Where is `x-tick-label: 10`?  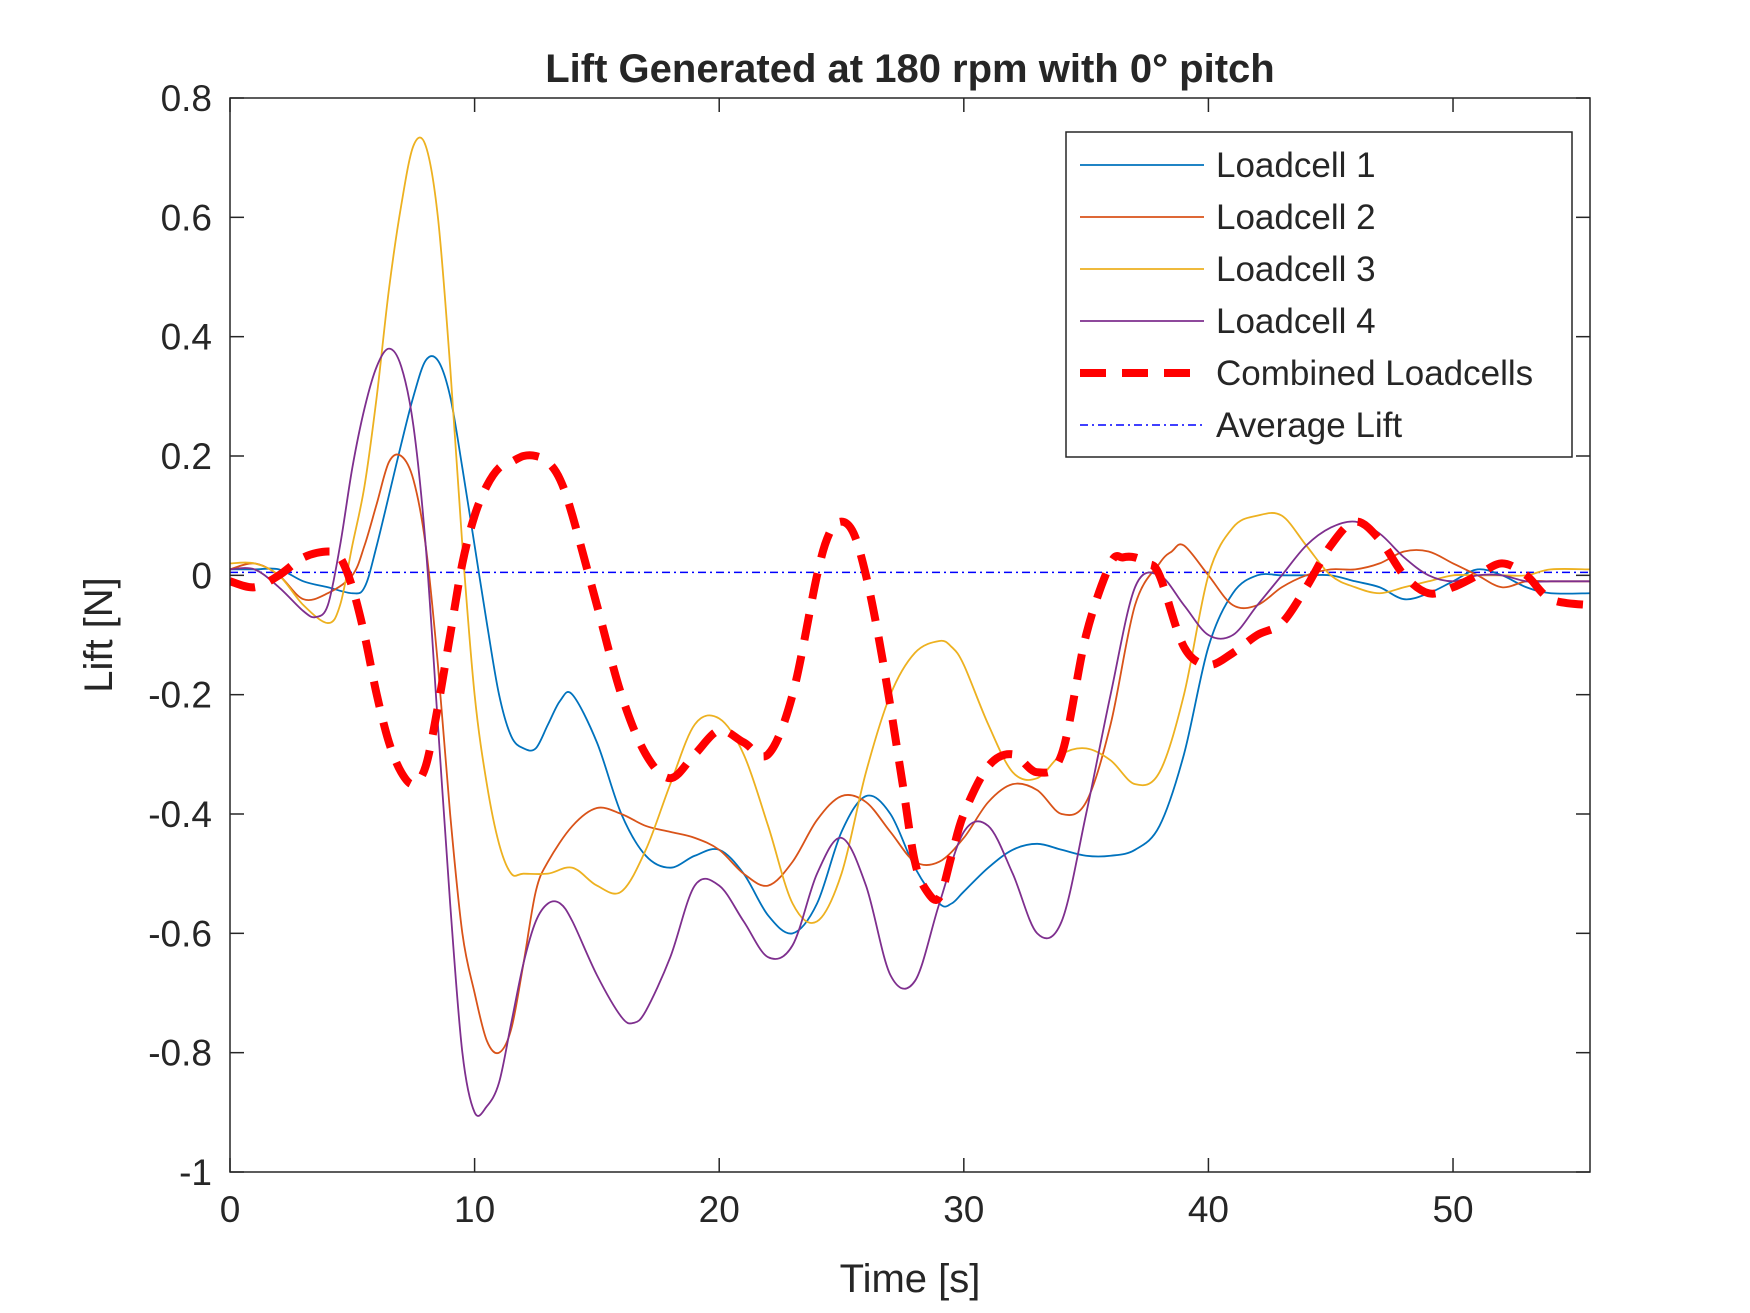 x-tick-label: 10 is located at coordinates (474, 1209).